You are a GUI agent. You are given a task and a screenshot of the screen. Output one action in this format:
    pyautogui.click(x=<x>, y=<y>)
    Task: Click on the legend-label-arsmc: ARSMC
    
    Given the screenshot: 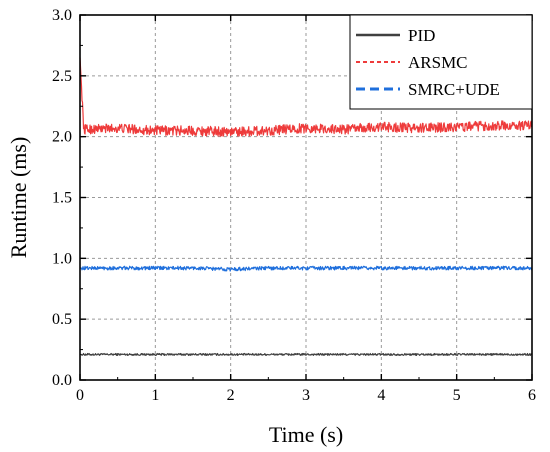 What is the action you would take?
    pyautogui.click(x=438, y=62)
    